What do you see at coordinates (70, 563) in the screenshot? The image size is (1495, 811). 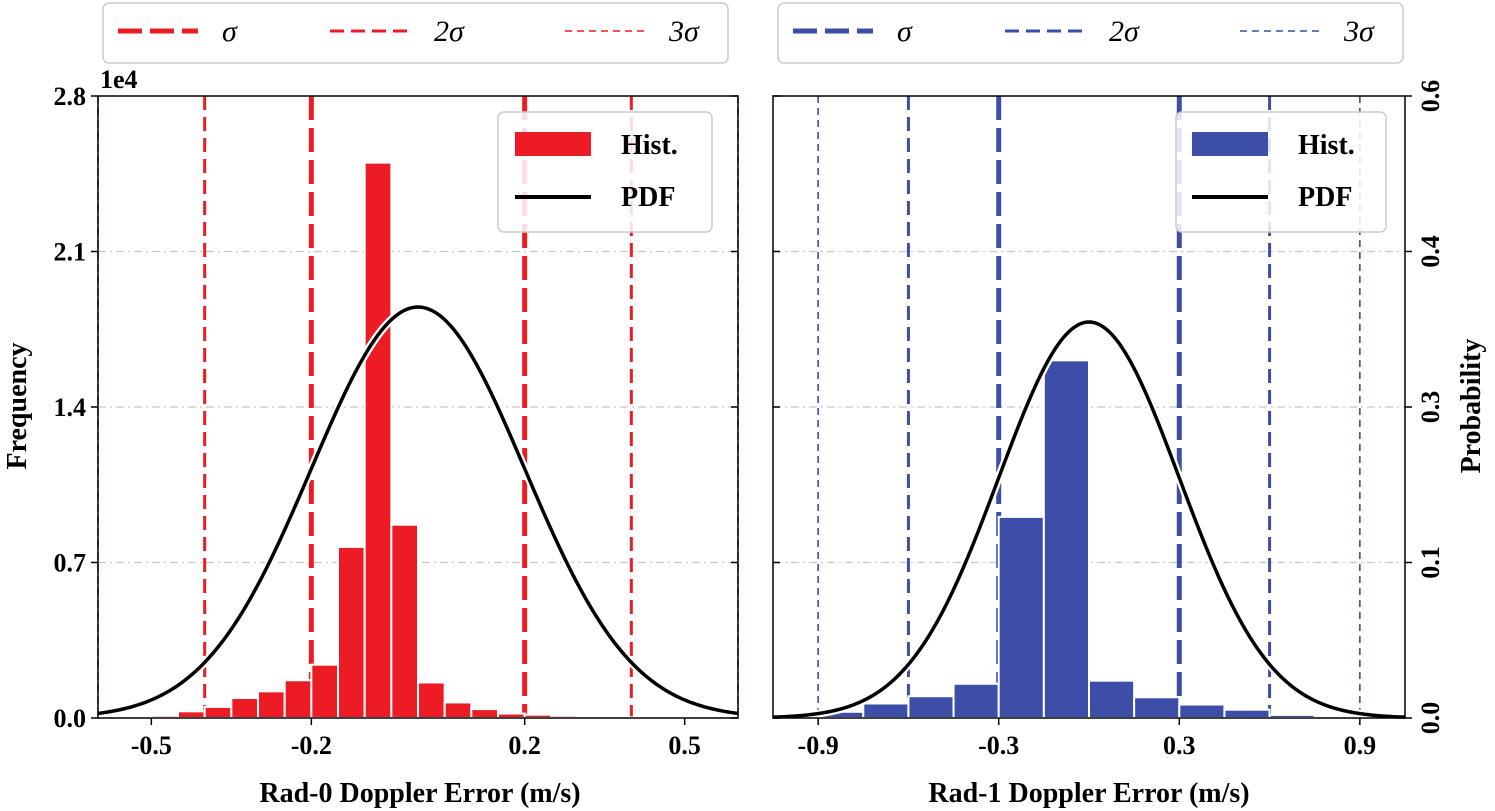 I see `left-y-tick-label: 0.7` at bounding box center [70, 563].